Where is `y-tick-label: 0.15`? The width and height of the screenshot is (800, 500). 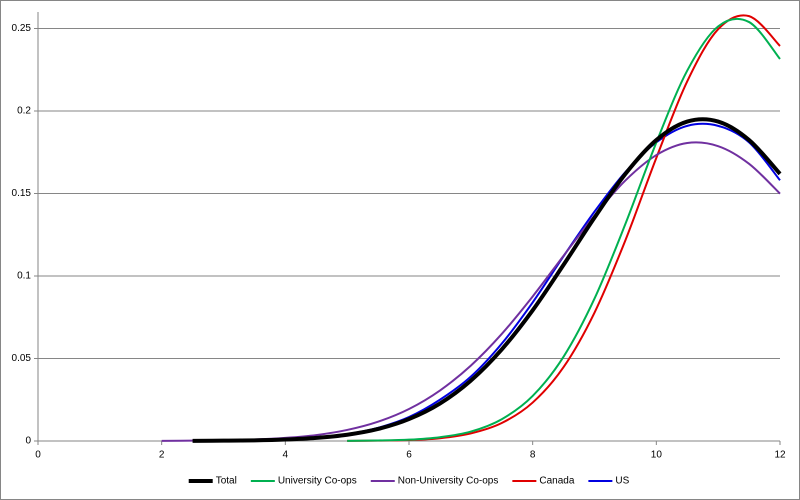 y-tick-label: 0.15 is located at coordinates (22, 193).